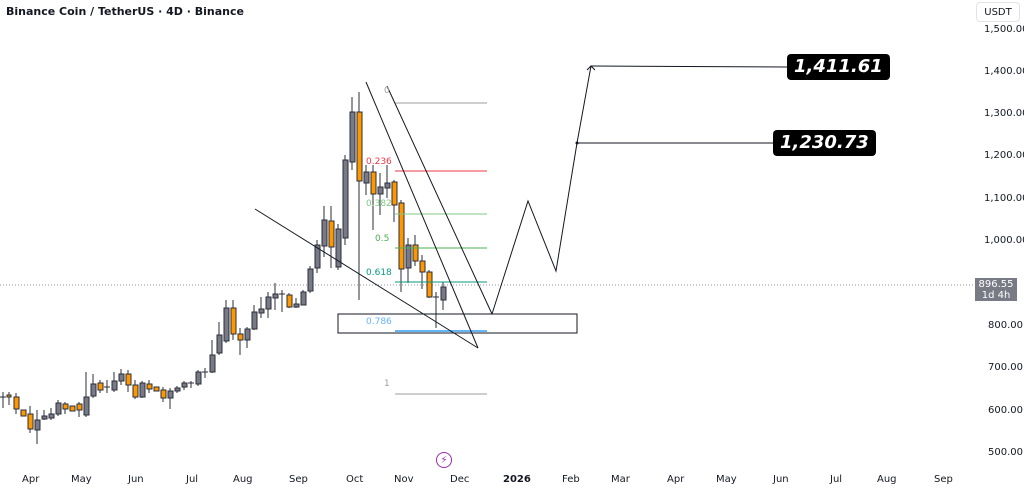  Describe the element at coordinates (1004, 113) in the screenshot. I see `y-tick: 1,300.00` at that location.